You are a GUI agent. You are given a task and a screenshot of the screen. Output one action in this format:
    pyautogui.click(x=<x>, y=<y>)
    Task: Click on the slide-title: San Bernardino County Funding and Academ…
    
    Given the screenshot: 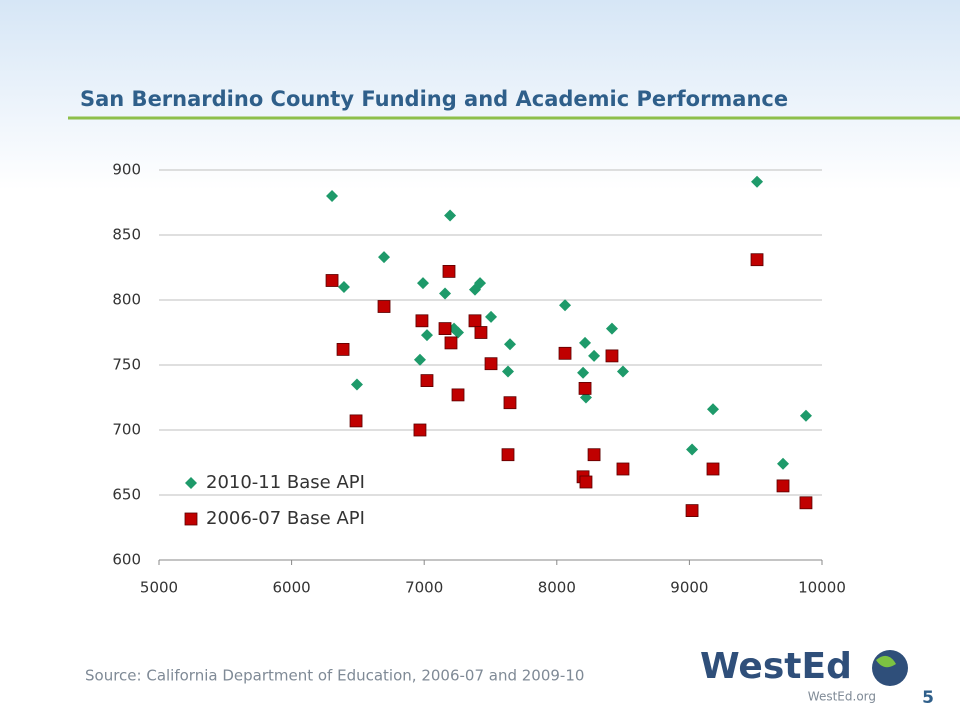 What is the action you would take?
    pyautogui.click(x=434, y=99)
    